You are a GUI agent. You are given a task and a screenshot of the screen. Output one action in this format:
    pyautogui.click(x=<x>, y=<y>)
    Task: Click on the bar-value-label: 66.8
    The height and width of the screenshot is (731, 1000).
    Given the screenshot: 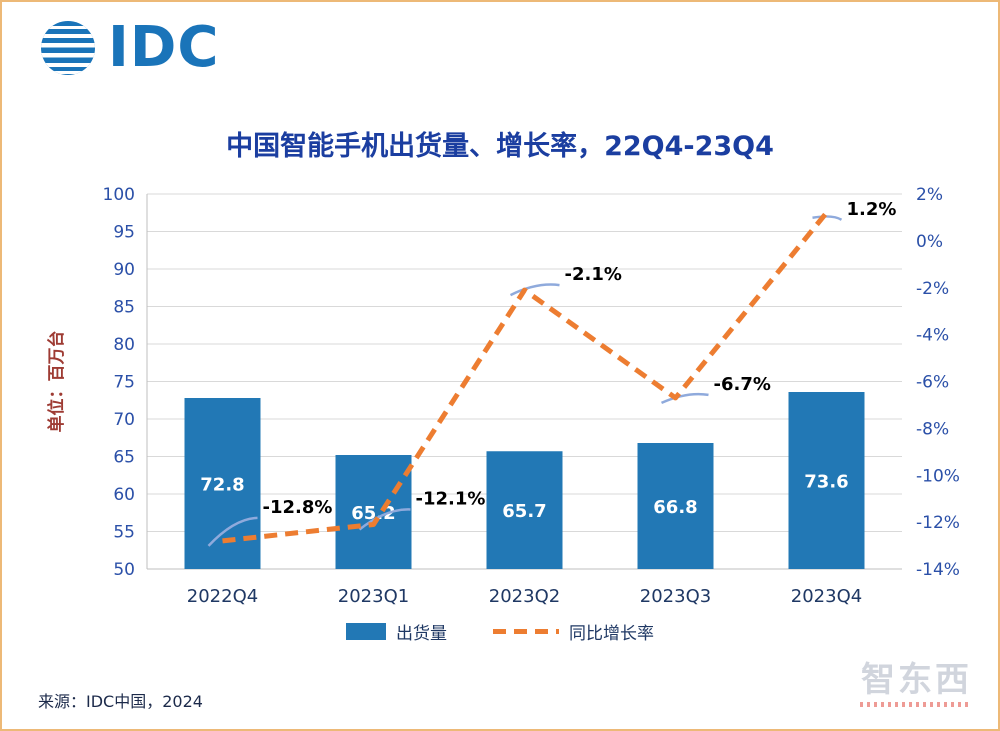 What is the action you would take?
    pyautogui.click(x=675, y=507)
    